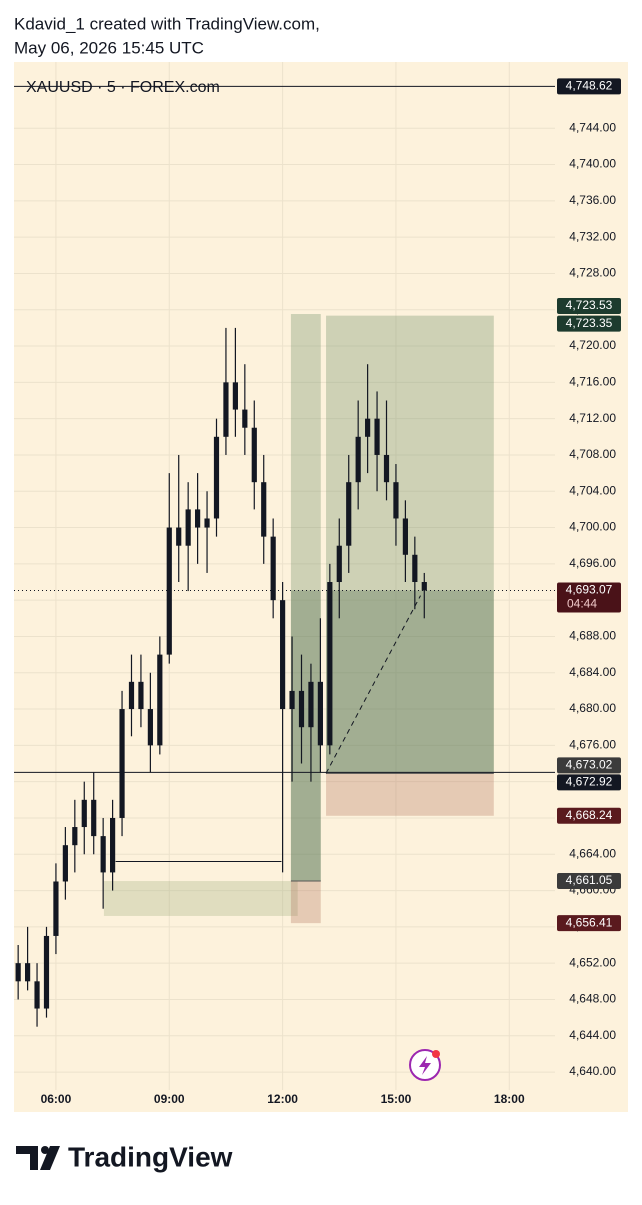 Image resolution: width=642 pixels, height=1205 pixels. I want to click on x-tick-label: 18:00, so click(509, 1099).